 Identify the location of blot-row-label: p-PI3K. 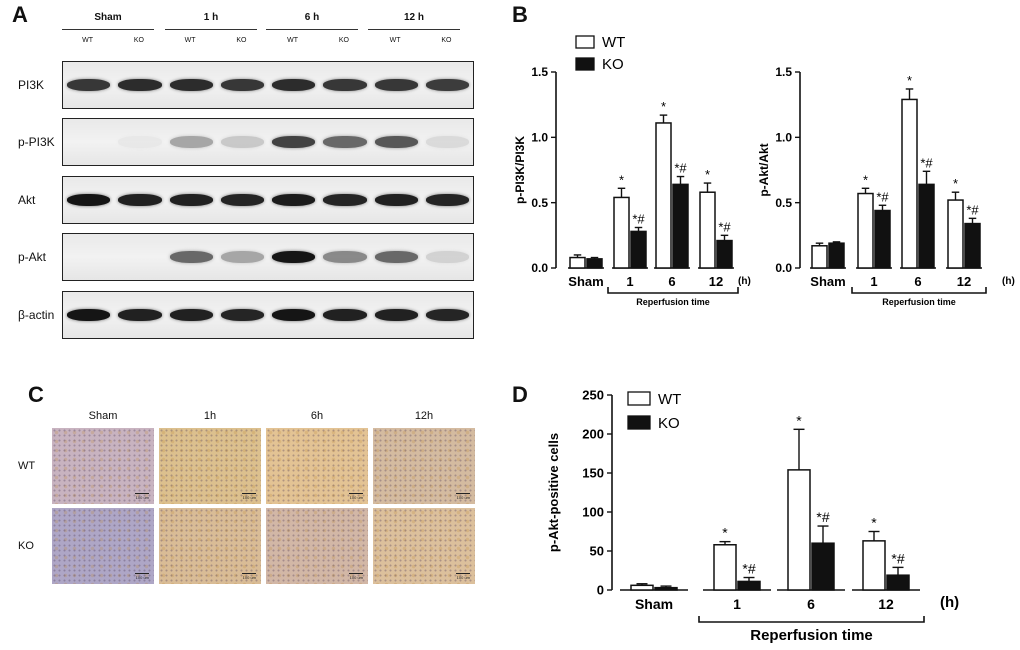
(36, 142).